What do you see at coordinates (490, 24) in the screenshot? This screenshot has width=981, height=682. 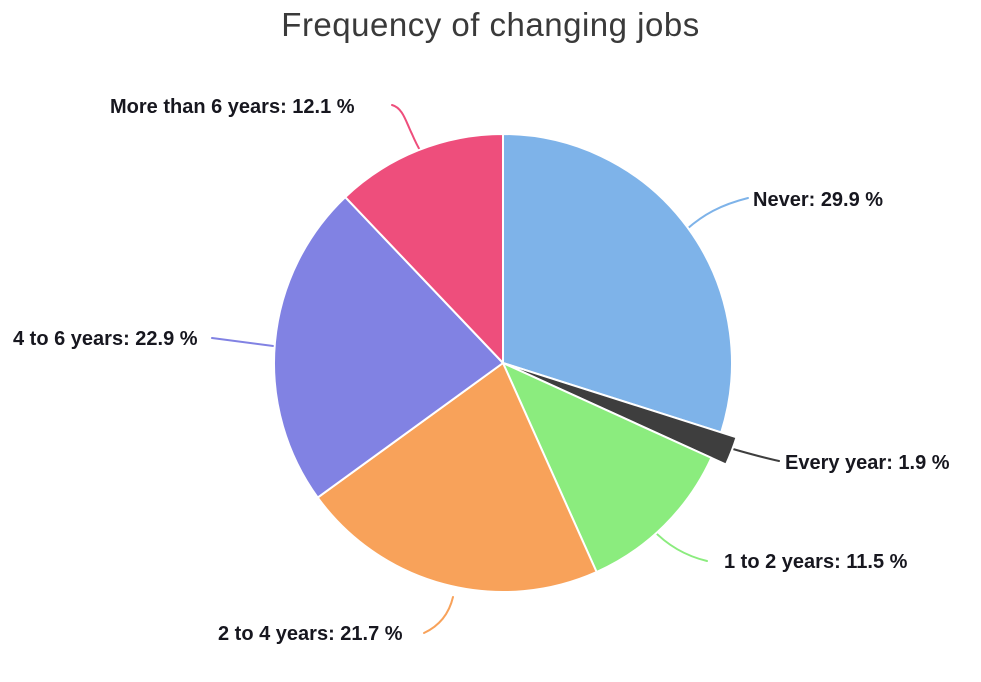 I see `chart-title: Frequency of changing jobs` at bounding box center [490, 24].